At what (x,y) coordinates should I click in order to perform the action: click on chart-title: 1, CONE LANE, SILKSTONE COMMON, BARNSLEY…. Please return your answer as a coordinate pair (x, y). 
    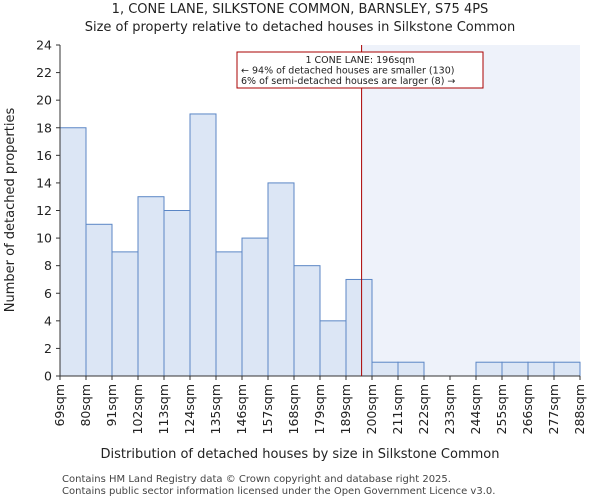
    Looking at the image, I should click on (300, 9).